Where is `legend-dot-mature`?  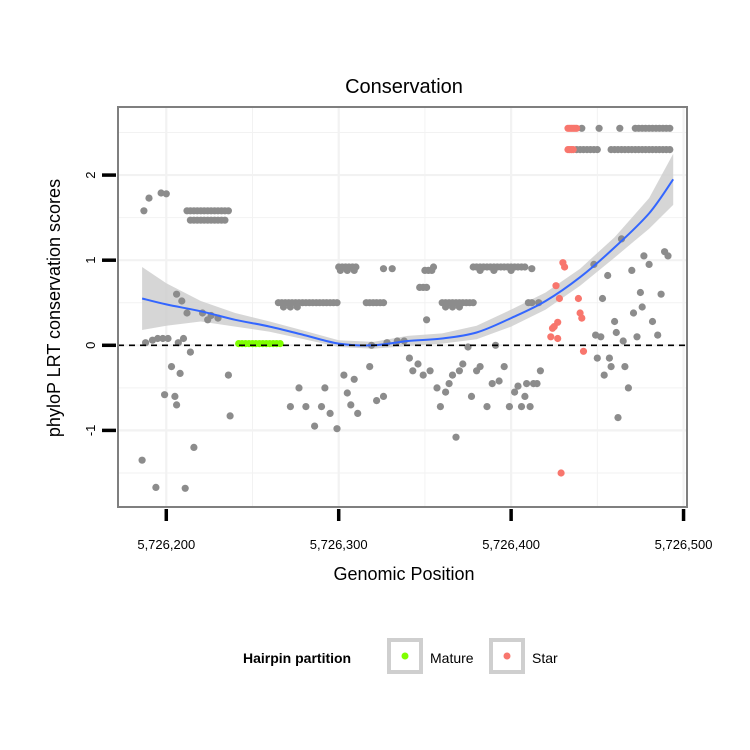
legend-dot-mature is located at coordinates (405, 656).